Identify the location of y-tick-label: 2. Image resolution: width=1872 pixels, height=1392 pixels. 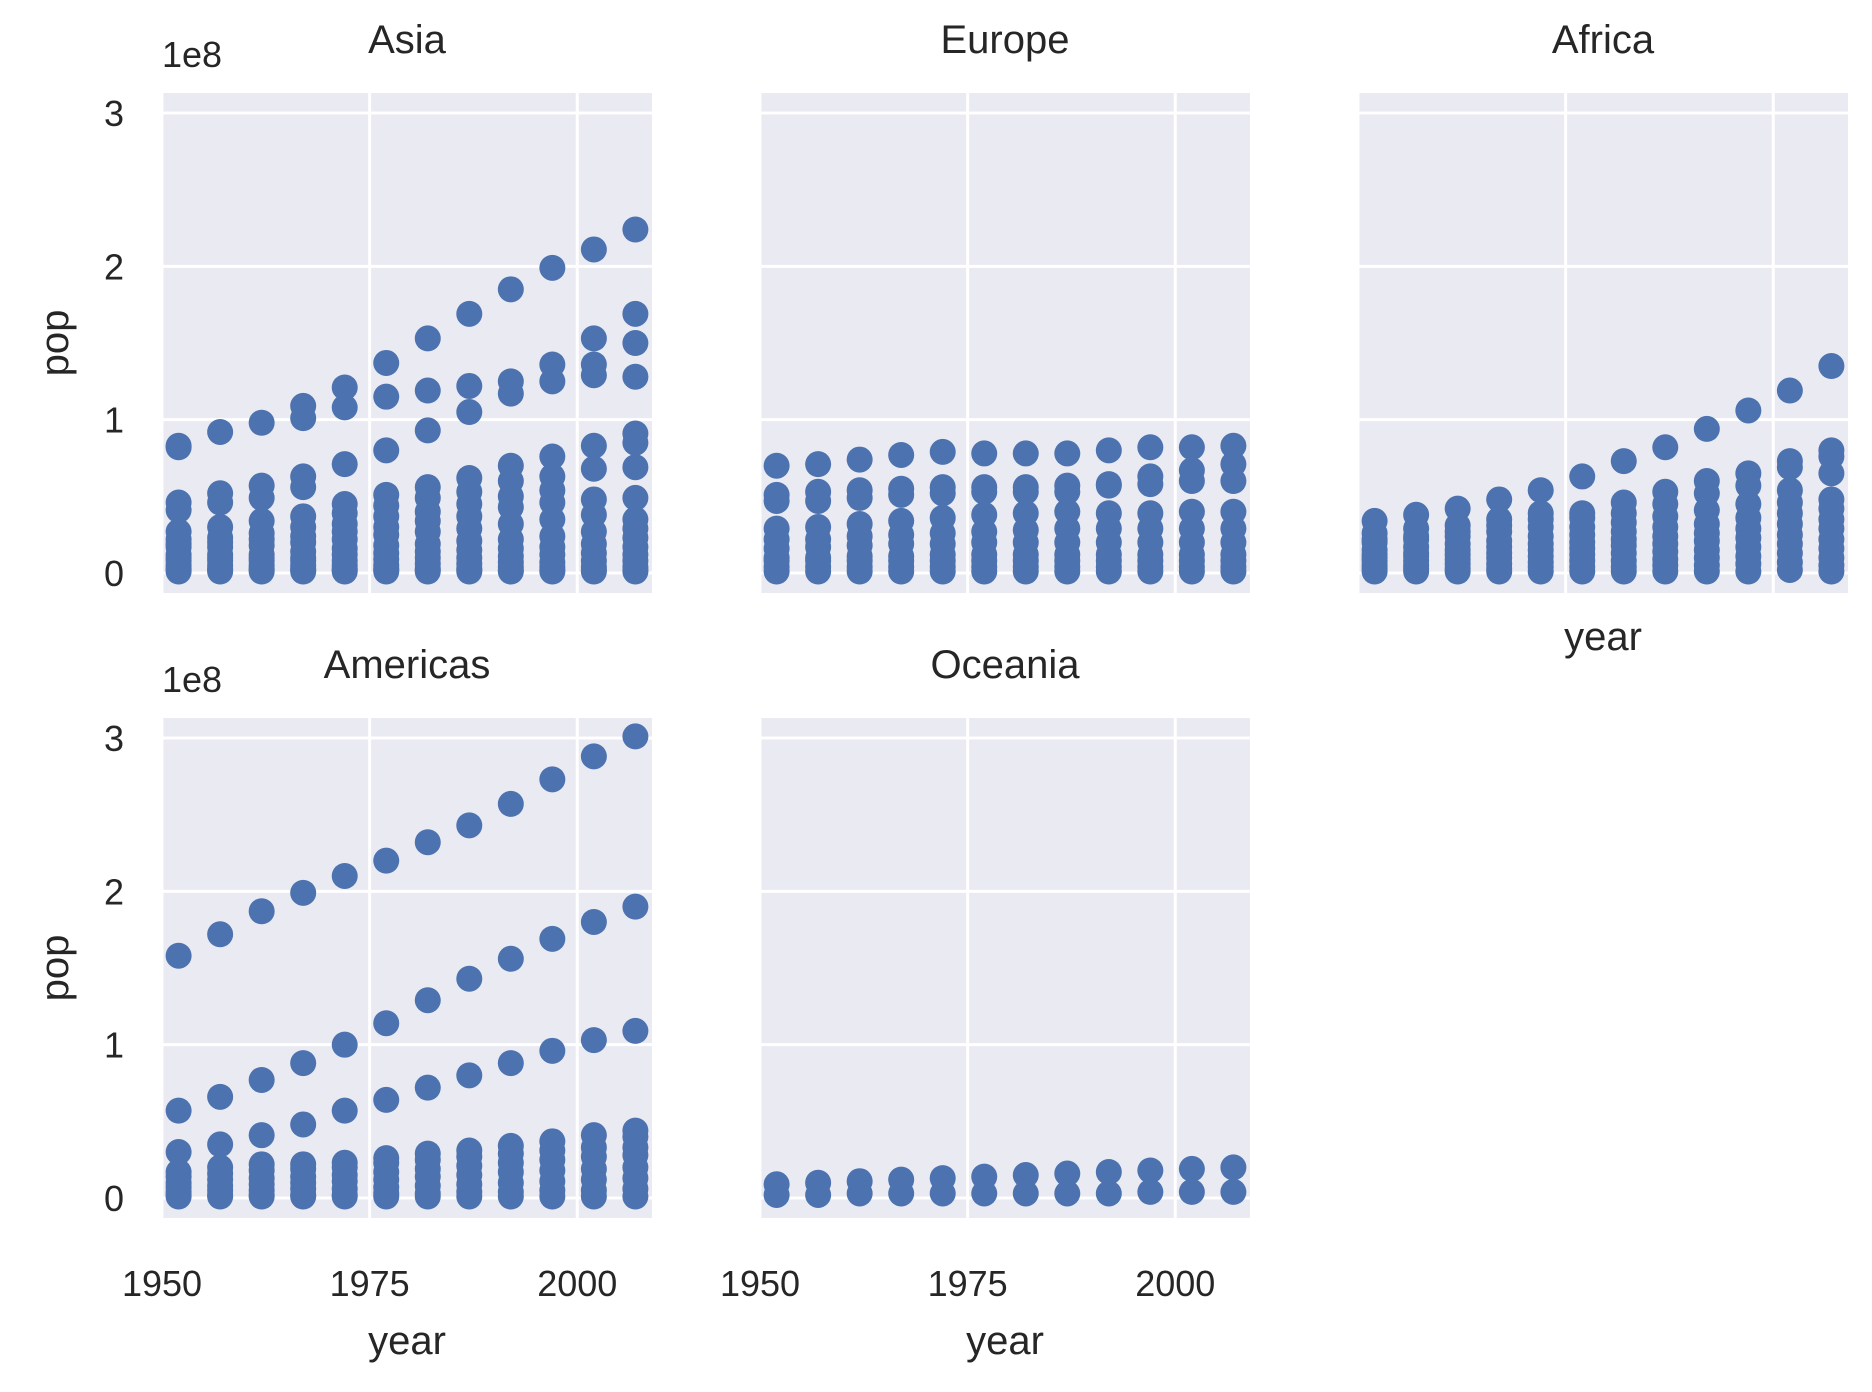
(114, 266).